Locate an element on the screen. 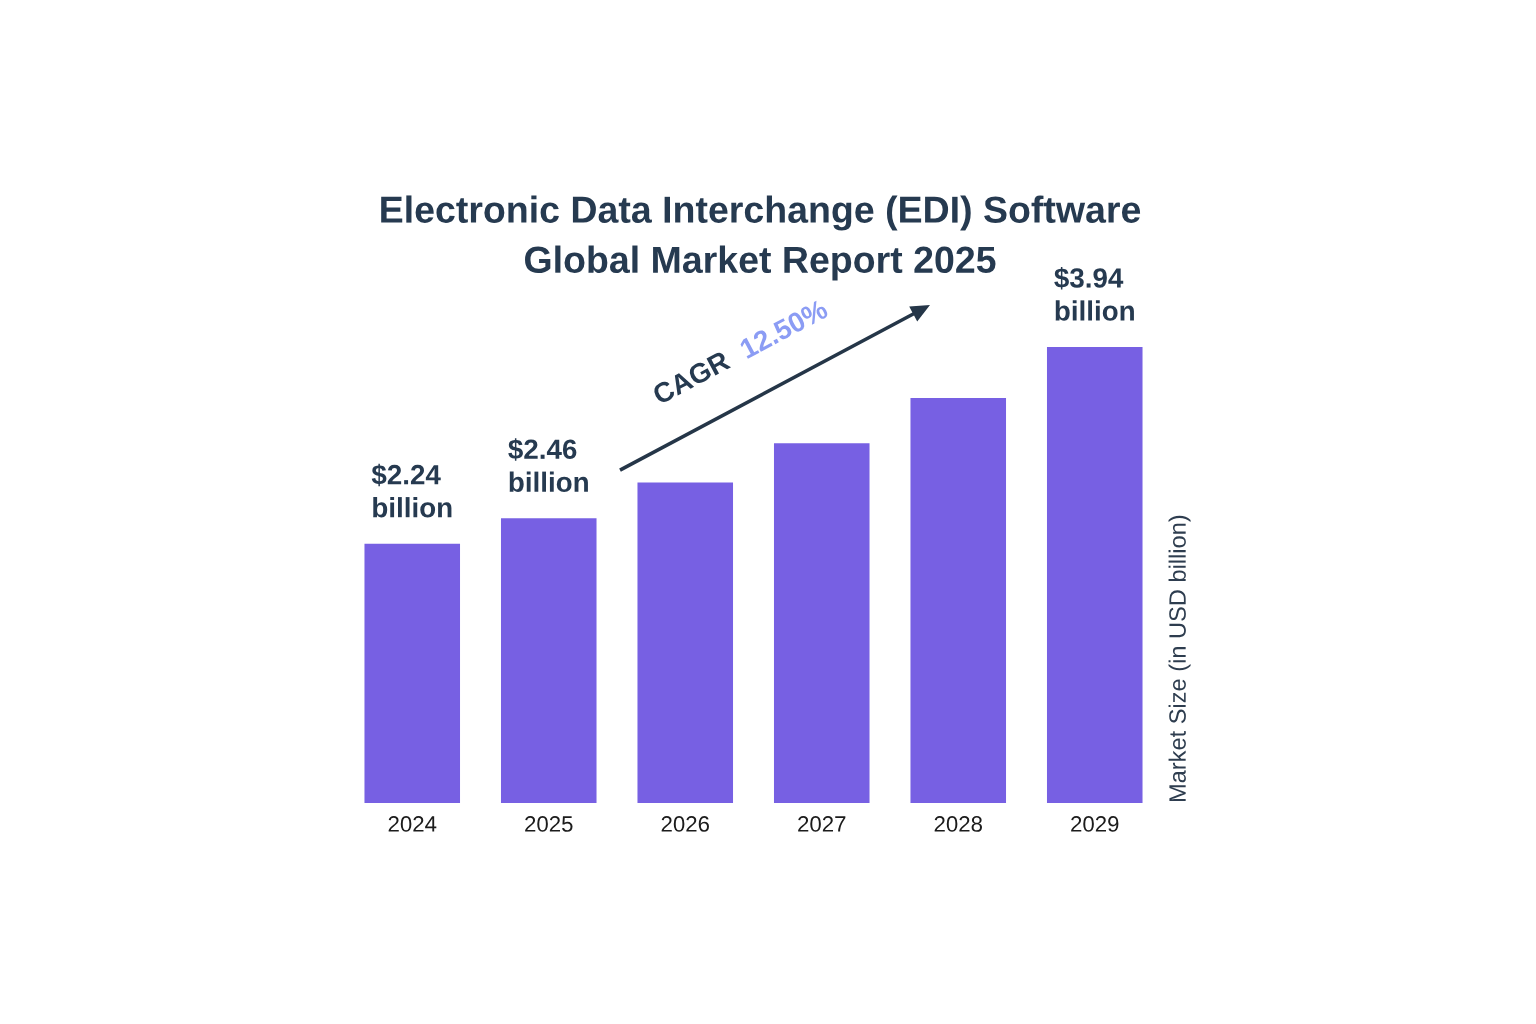 This screenshot has width=1536, height=1024. x-tick-label: 2027 is located at coordinates (822, 824).